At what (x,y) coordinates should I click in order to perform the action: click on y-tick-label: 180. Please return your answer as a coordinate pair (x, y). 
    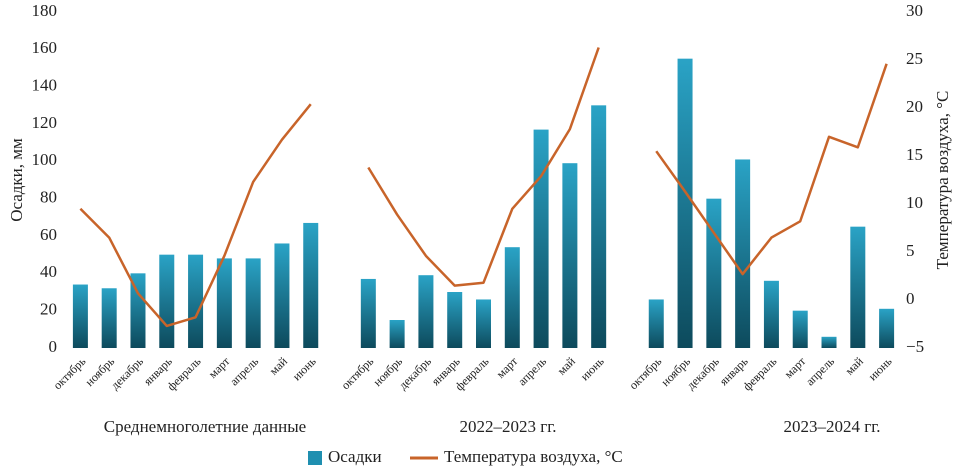
    Looking at the image, I should click on (45, 10).